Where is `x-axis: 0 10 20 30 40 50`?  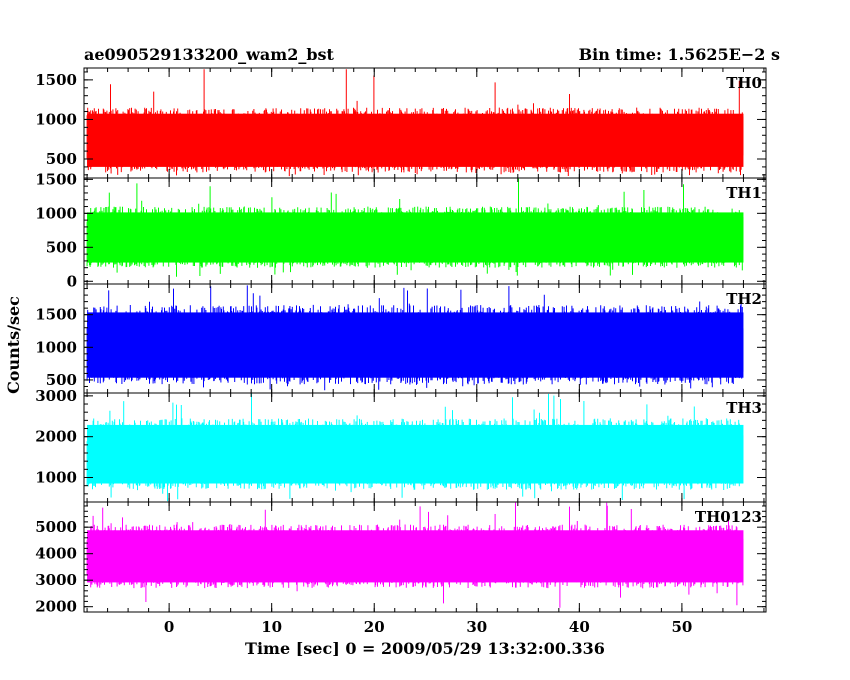
x-axis: 0 10 20 30 40 50 is located at coordinates (428, 627).